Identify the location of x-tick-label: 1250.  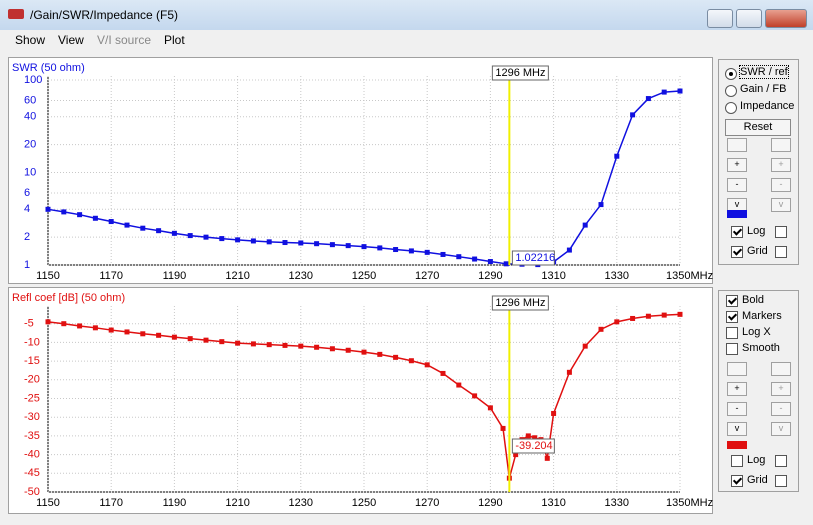
(364, 276).